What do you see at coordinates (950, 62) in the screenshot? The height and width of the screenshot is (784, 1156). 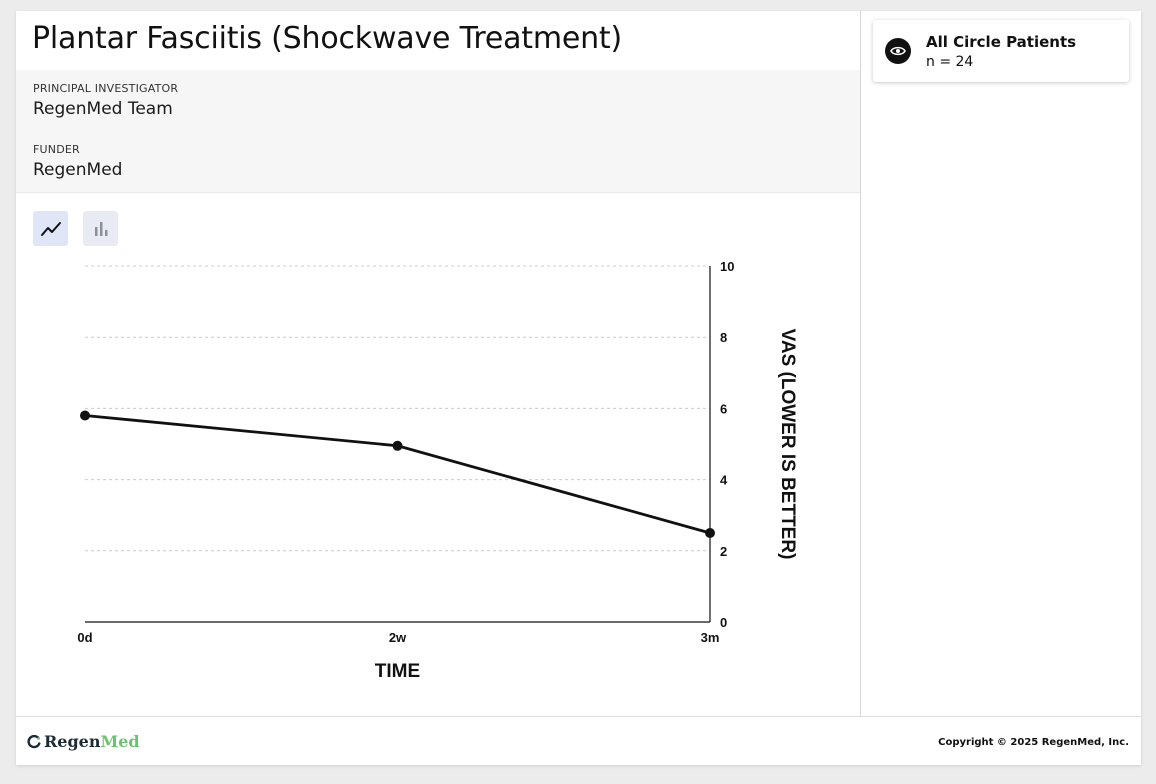 I see `cohort-count: n = 24` at bounding box center [950, 62].